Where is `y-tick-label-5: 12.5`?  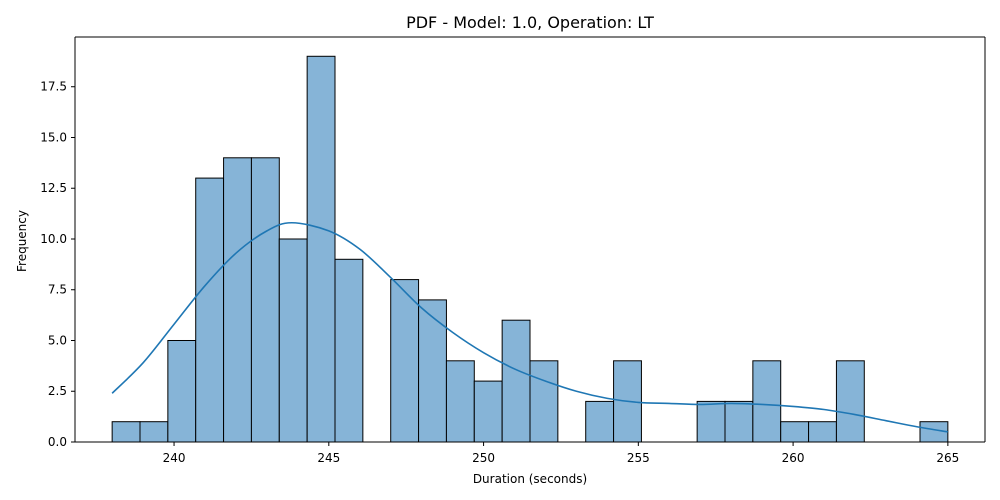
y-tick-label-5: 12.5 is located at coordinates (53, 188).